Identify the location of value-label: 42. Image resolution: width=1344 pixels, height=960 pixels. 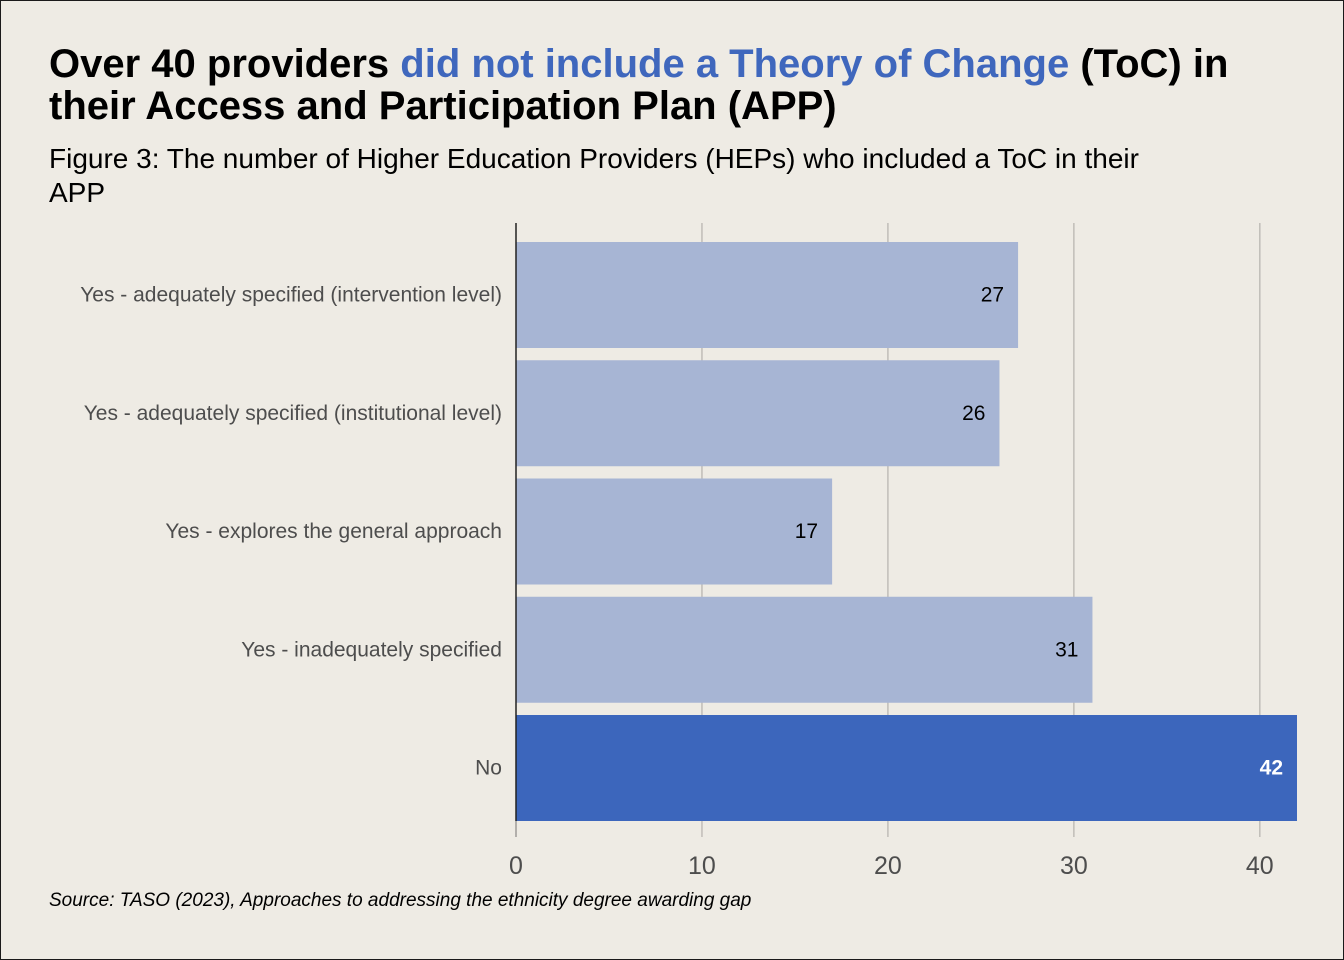
(1271, 768).